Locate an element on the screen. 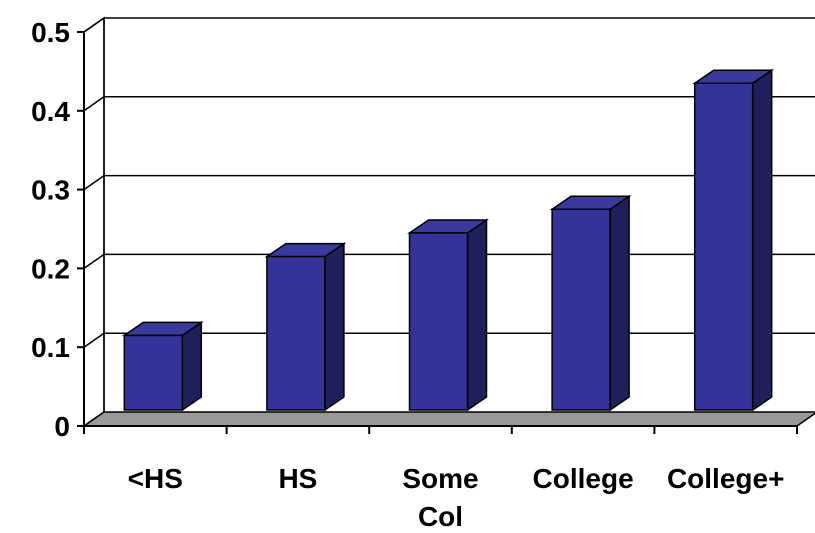  x-tick-label: <HS is located at coordinates (155, 478).